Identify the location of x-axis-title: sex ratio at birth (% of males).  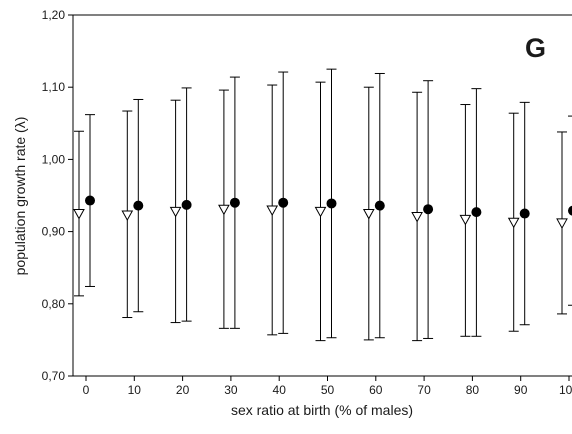
(322, 410).